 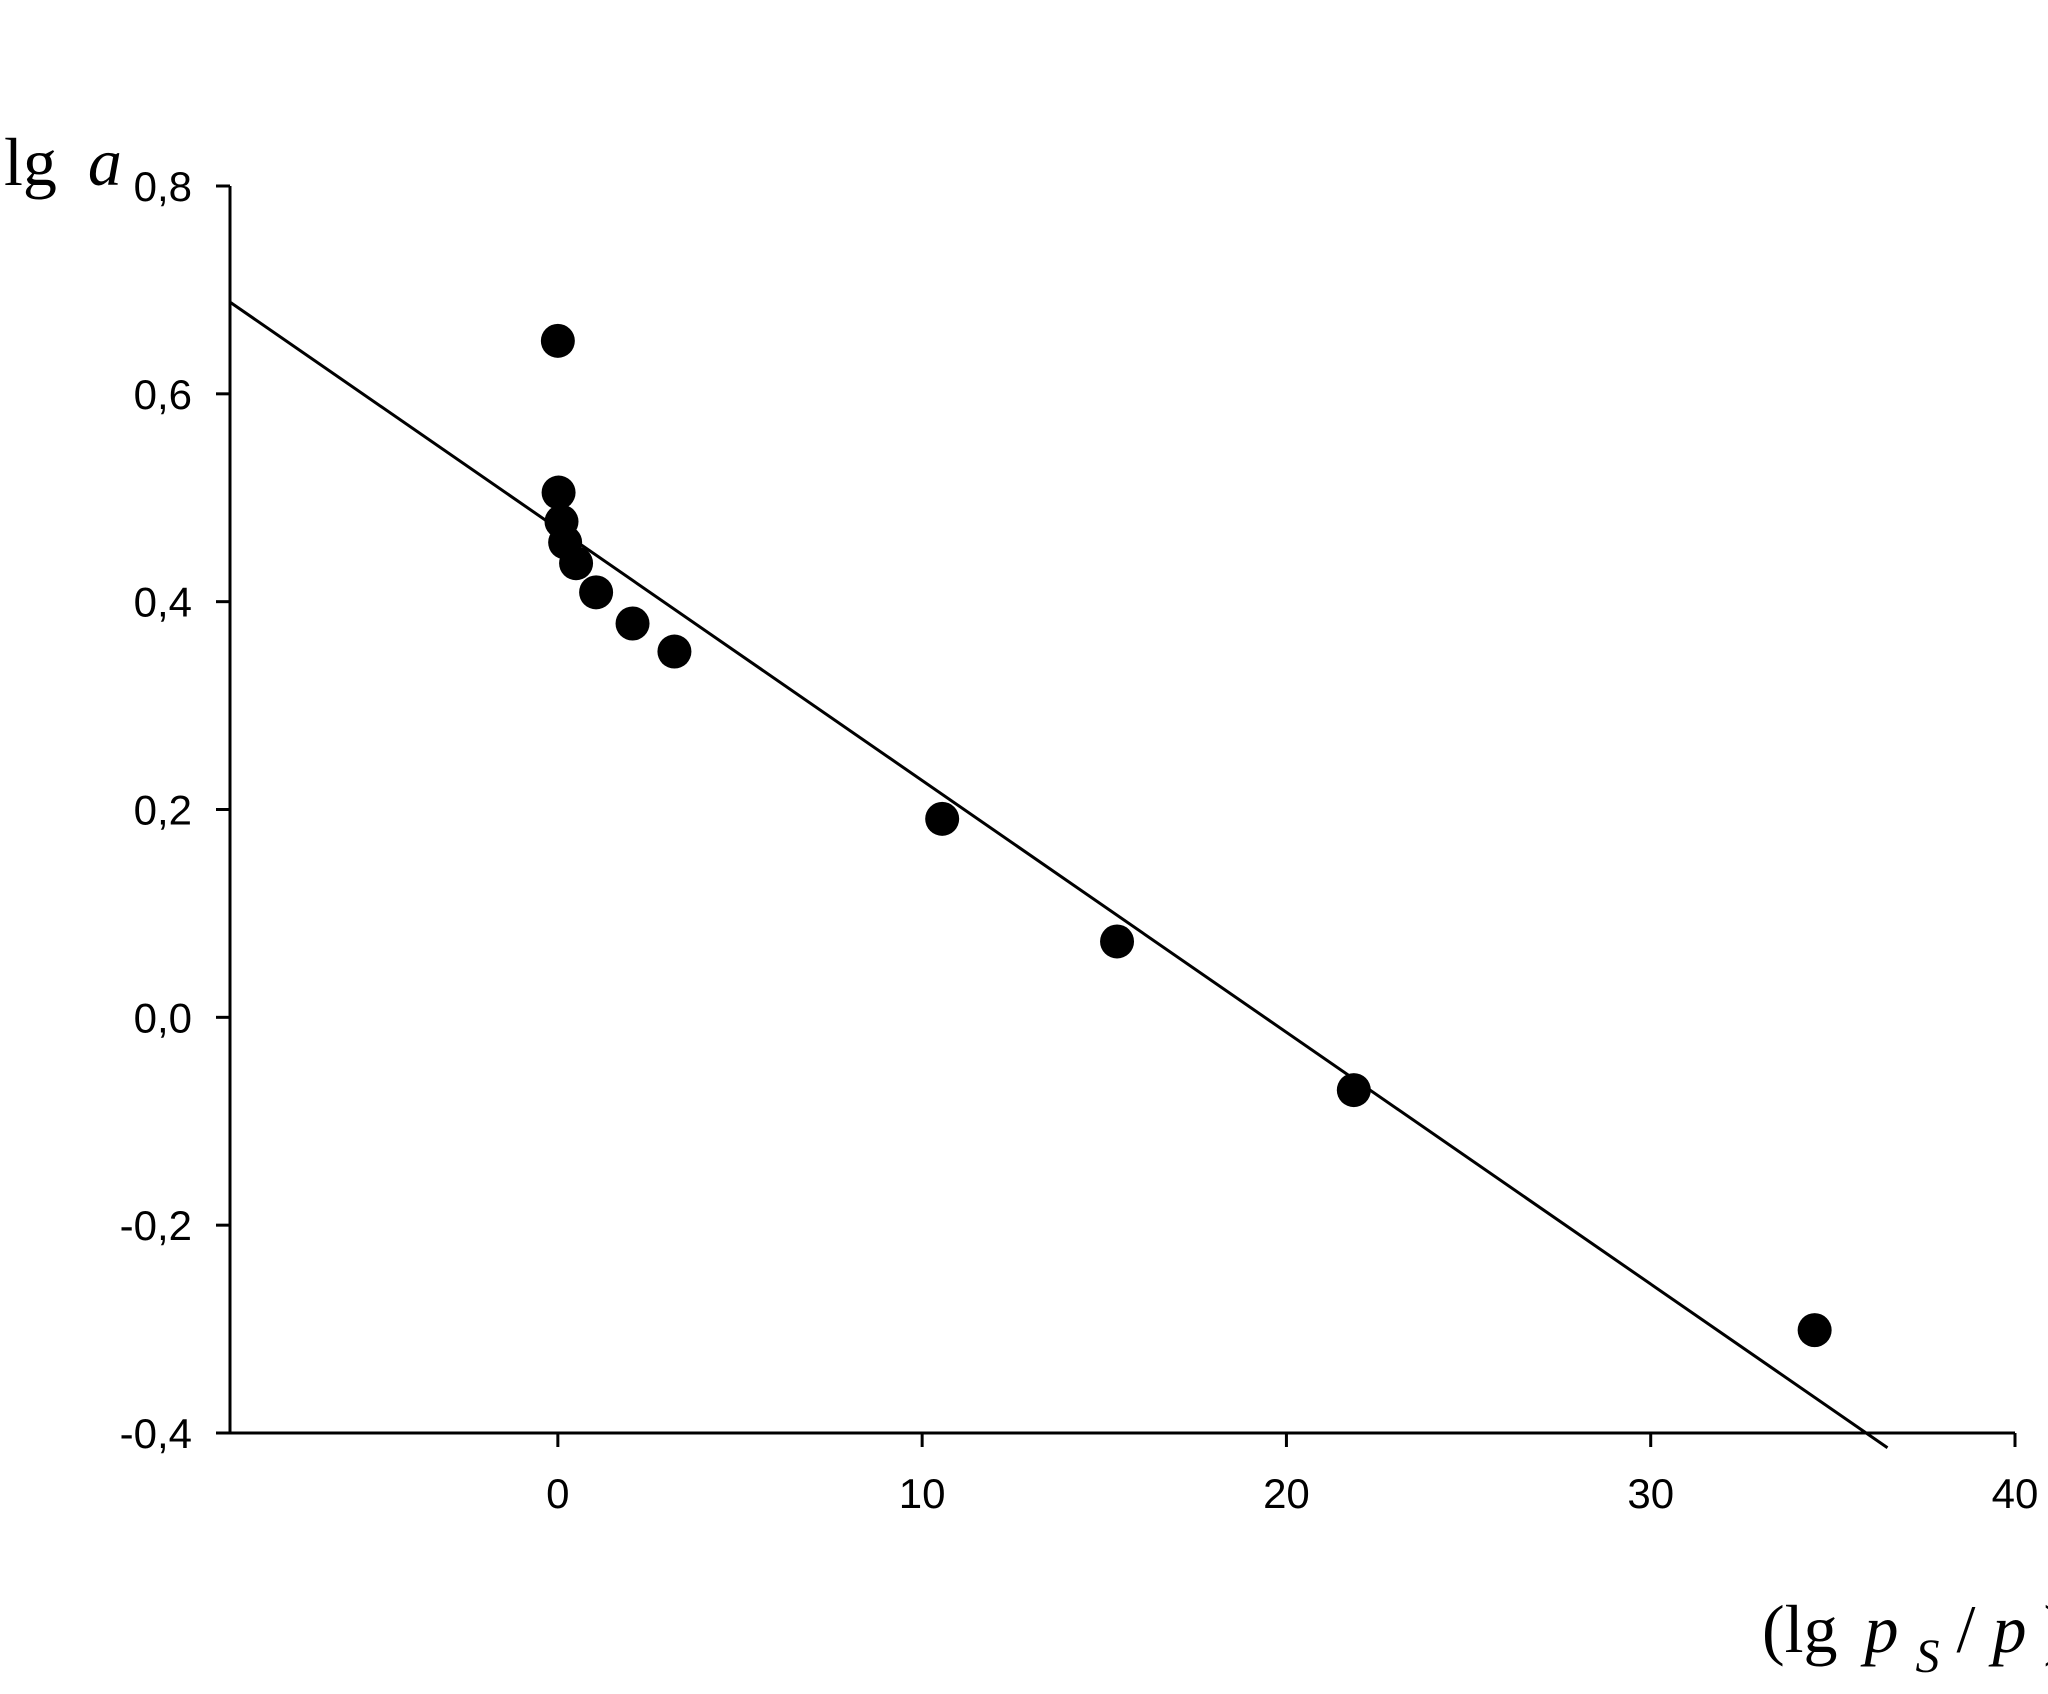 What do you see at coordinates (2045, 1629) in the screenshot?
I see `x-axis-label-close: )` at bounding box center [2045, 1629].